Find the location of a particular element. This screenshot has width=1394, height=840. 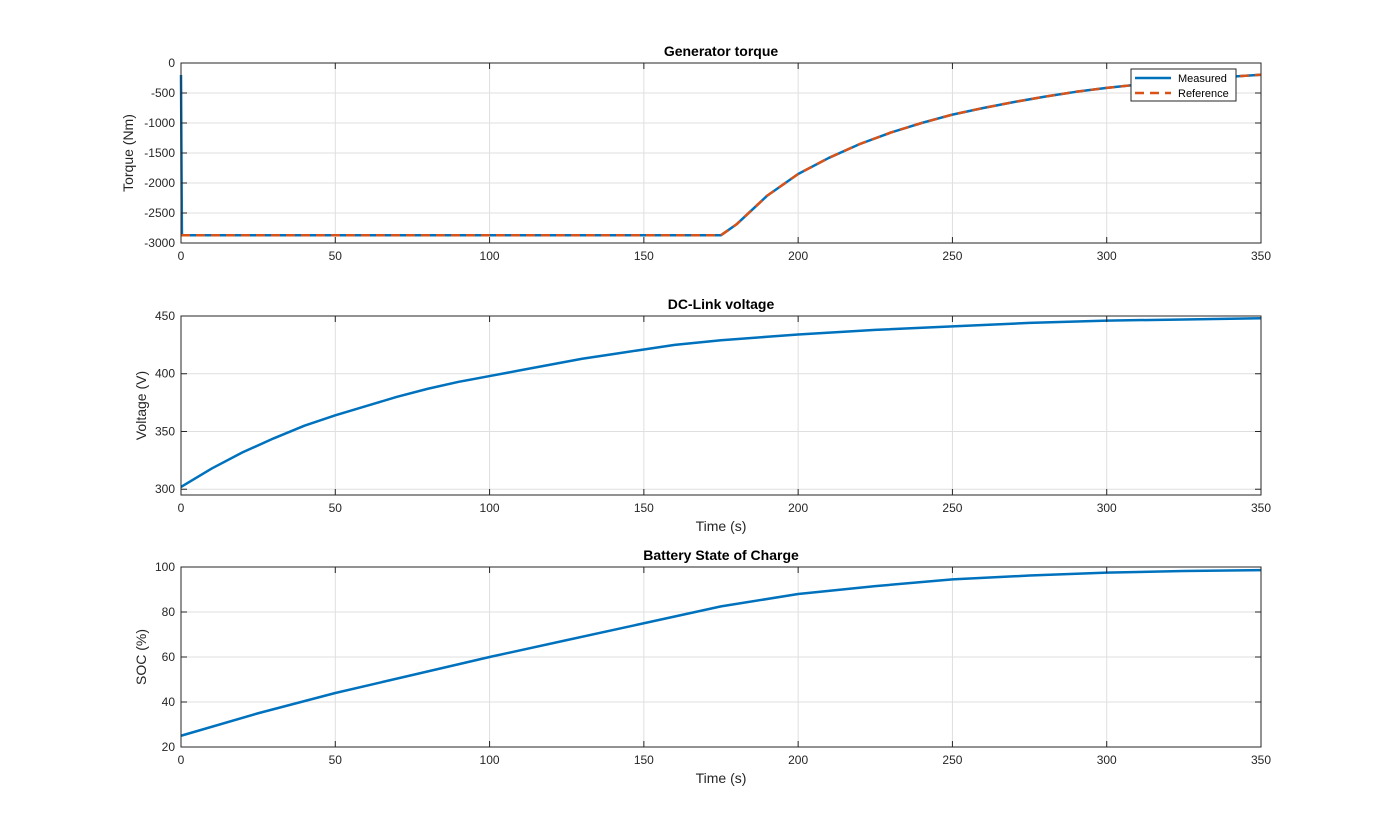

y-tick-label: 450 is located at coordinates (165, 316).